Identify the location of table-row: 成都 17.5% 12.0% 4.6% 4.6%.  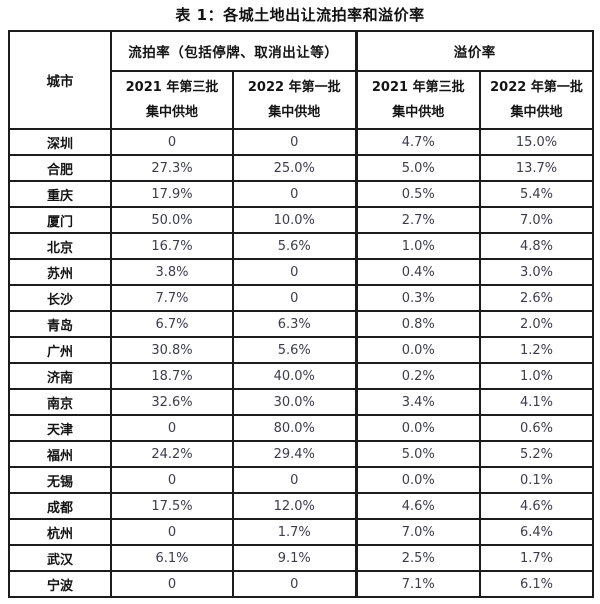
(301, 506).